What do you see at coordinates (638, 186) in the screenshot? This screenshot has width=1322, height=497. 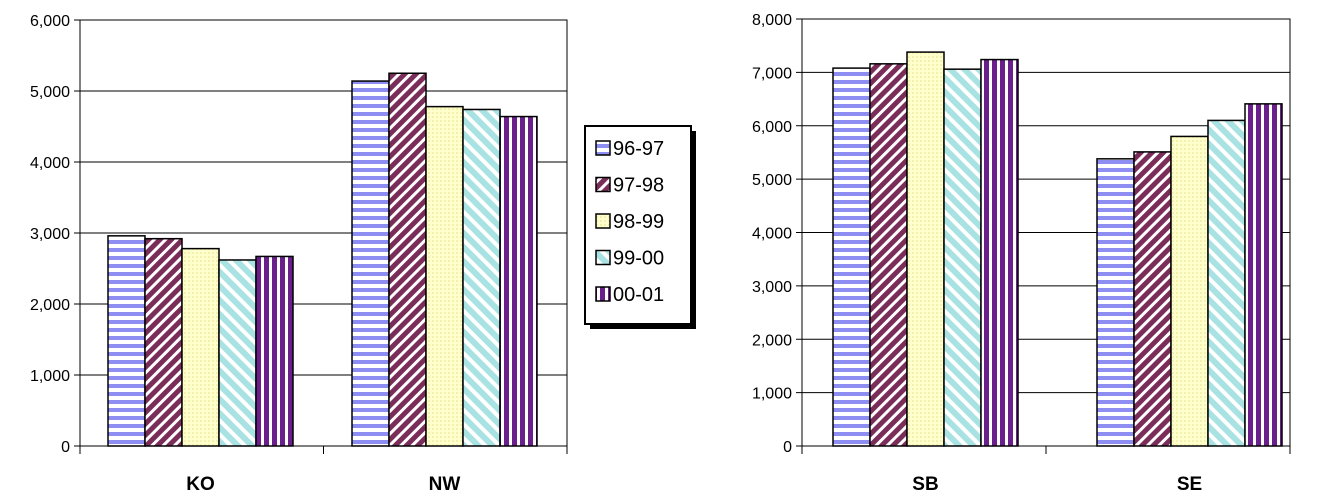 I see `legend-label: 97-98` at bounding box center [638, 186].